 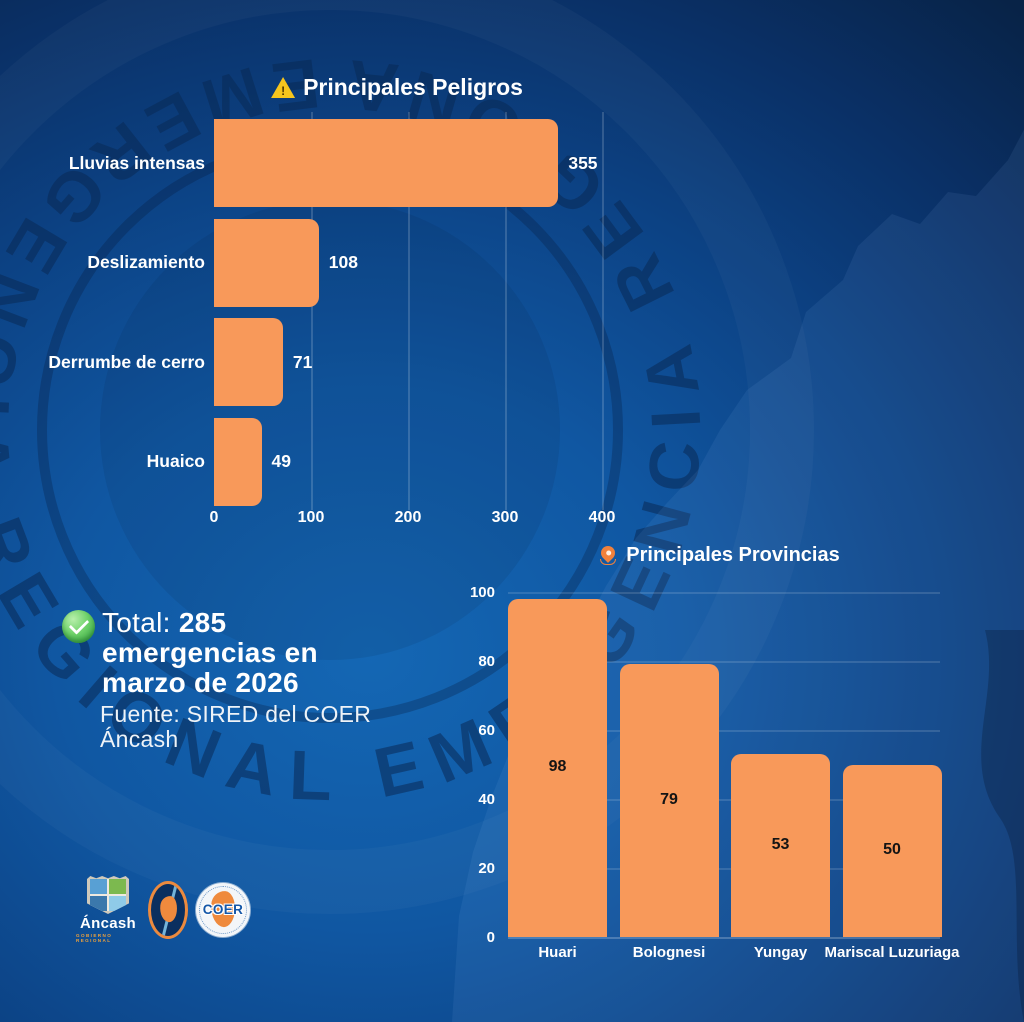 I want to click on peligros-category-label: Derrumbe de cerro, so click(x=126, y=361).